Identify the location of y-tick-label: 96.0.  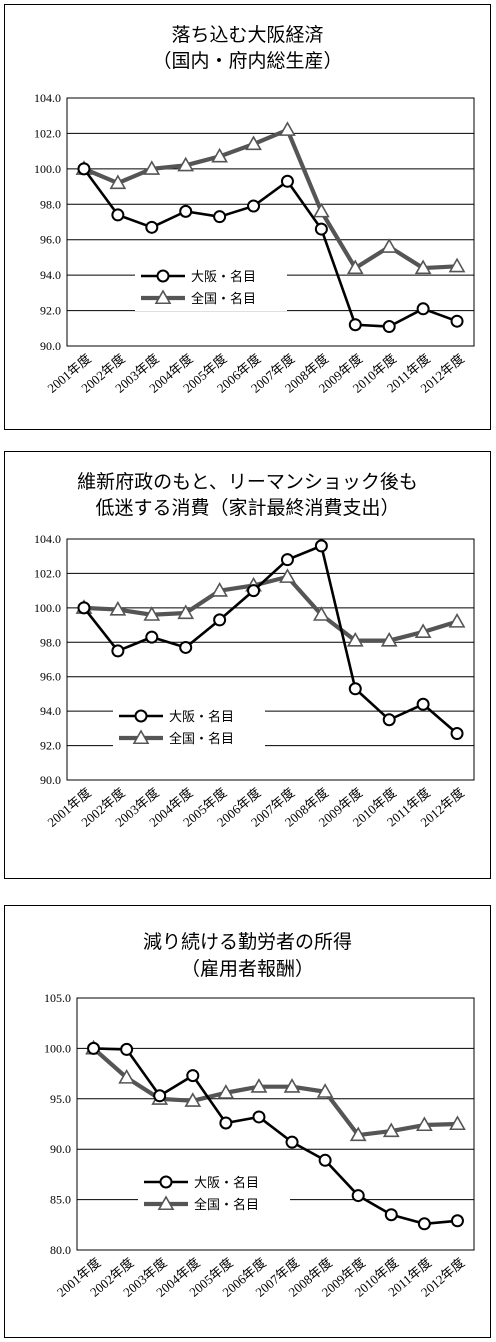
(50, 240).